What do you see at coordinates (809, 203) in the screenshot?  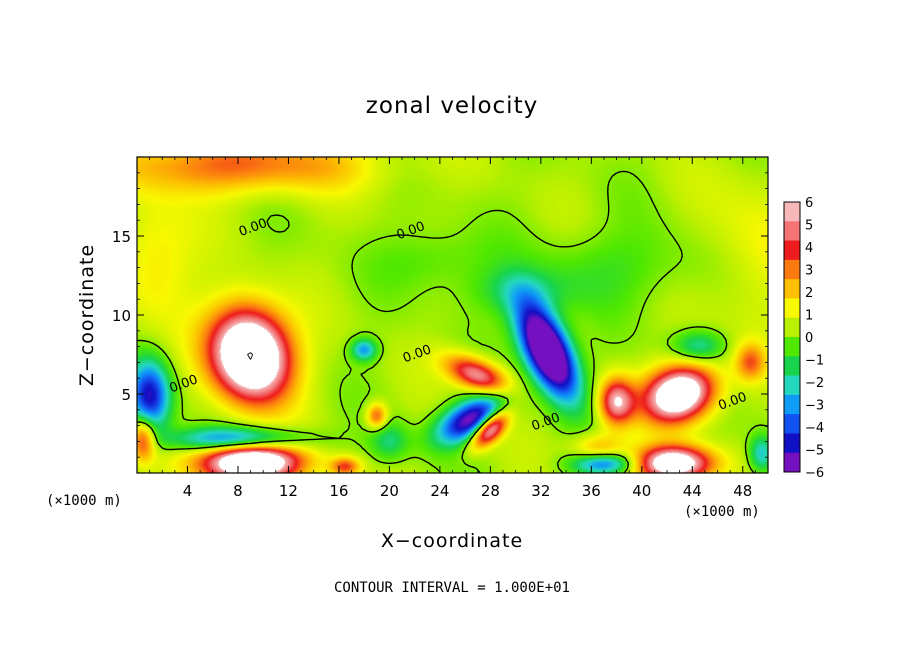 I see `colorbar-tick-label: 6` at bounding box center [809, 203].